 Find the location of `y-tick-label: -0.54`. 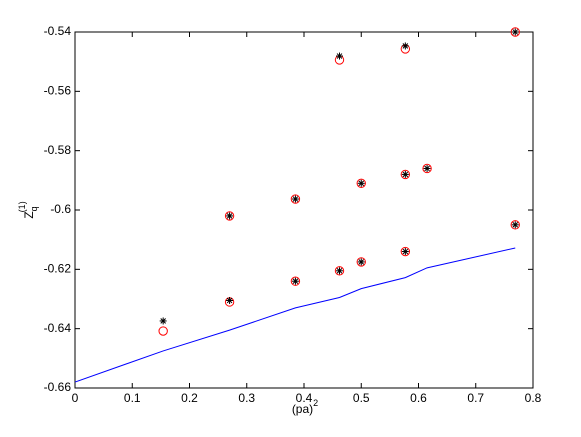

y-tick-label: -0.54 is located at coordinates (58, 31).